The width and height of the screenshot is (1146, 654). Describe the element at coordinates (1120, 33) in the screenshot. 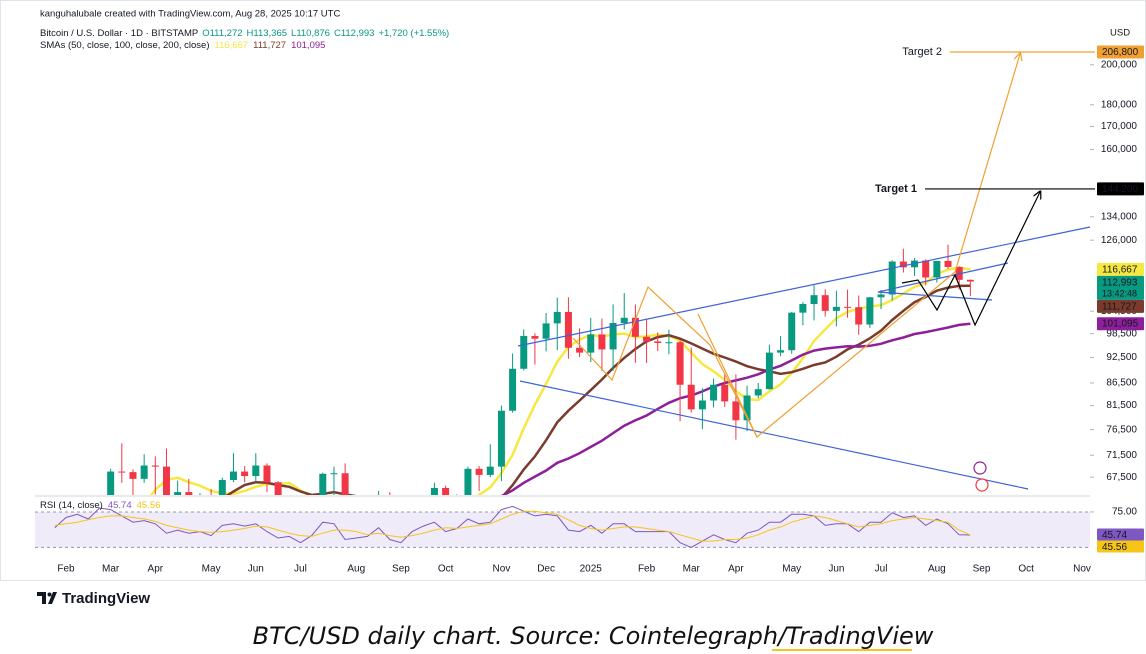

I see `currency: USD` at that location.